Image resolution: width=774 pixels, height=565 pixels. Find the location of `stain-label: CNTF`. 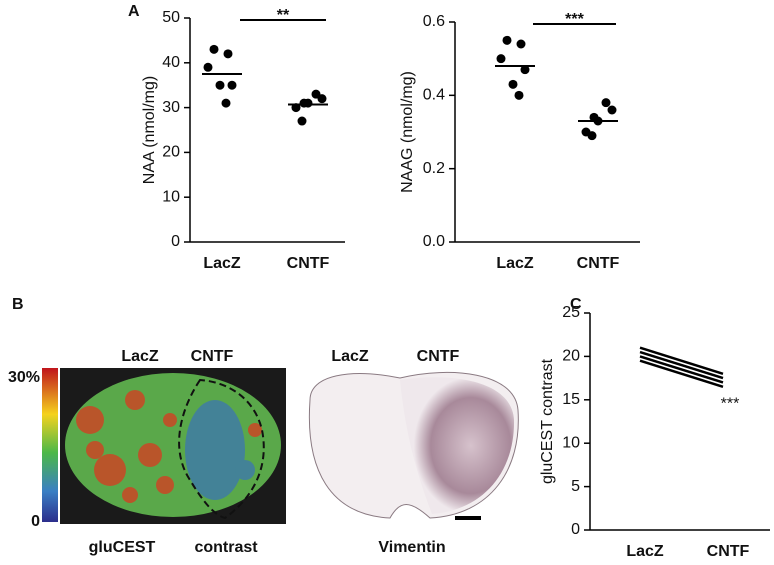

stain-label: CNTF is located at coordinates (438, 356).